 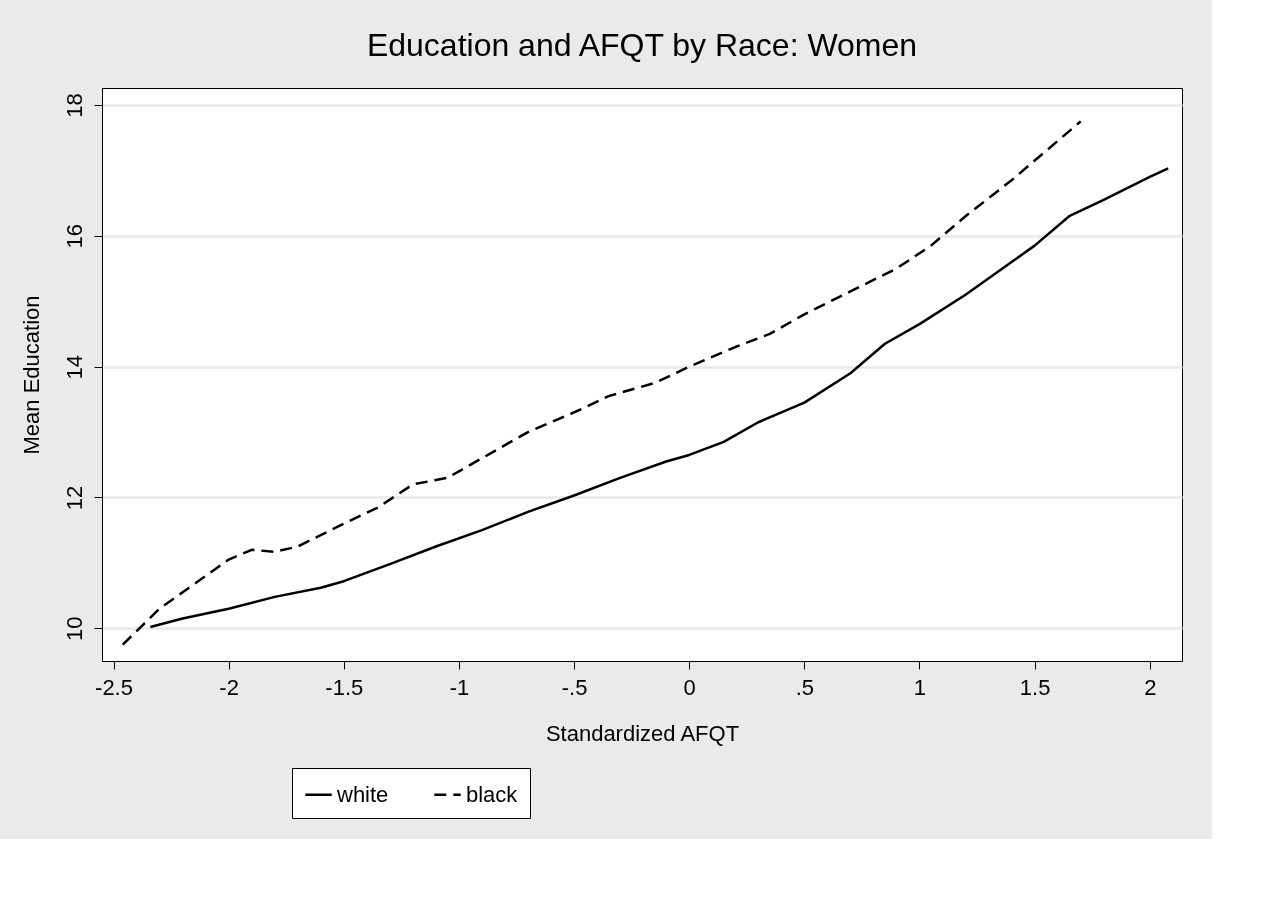 What do you see at coordinates (74, 236) in the screenshot?
I see `y-tick-label: 16` at bounding box center [74, 236].